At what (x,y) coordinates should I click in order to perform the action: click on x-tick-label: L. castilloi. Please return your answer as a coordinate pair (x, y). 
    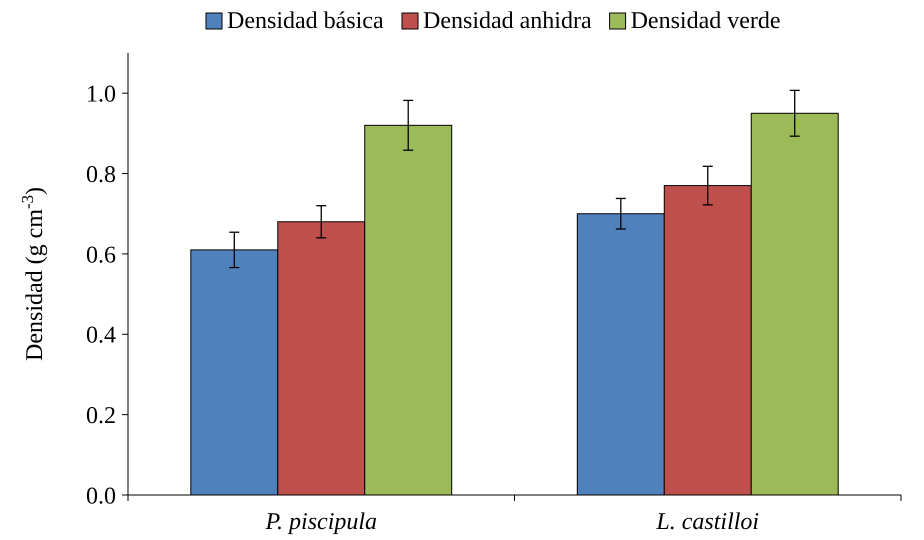
    Looking at the image, I should click on (707, 522).